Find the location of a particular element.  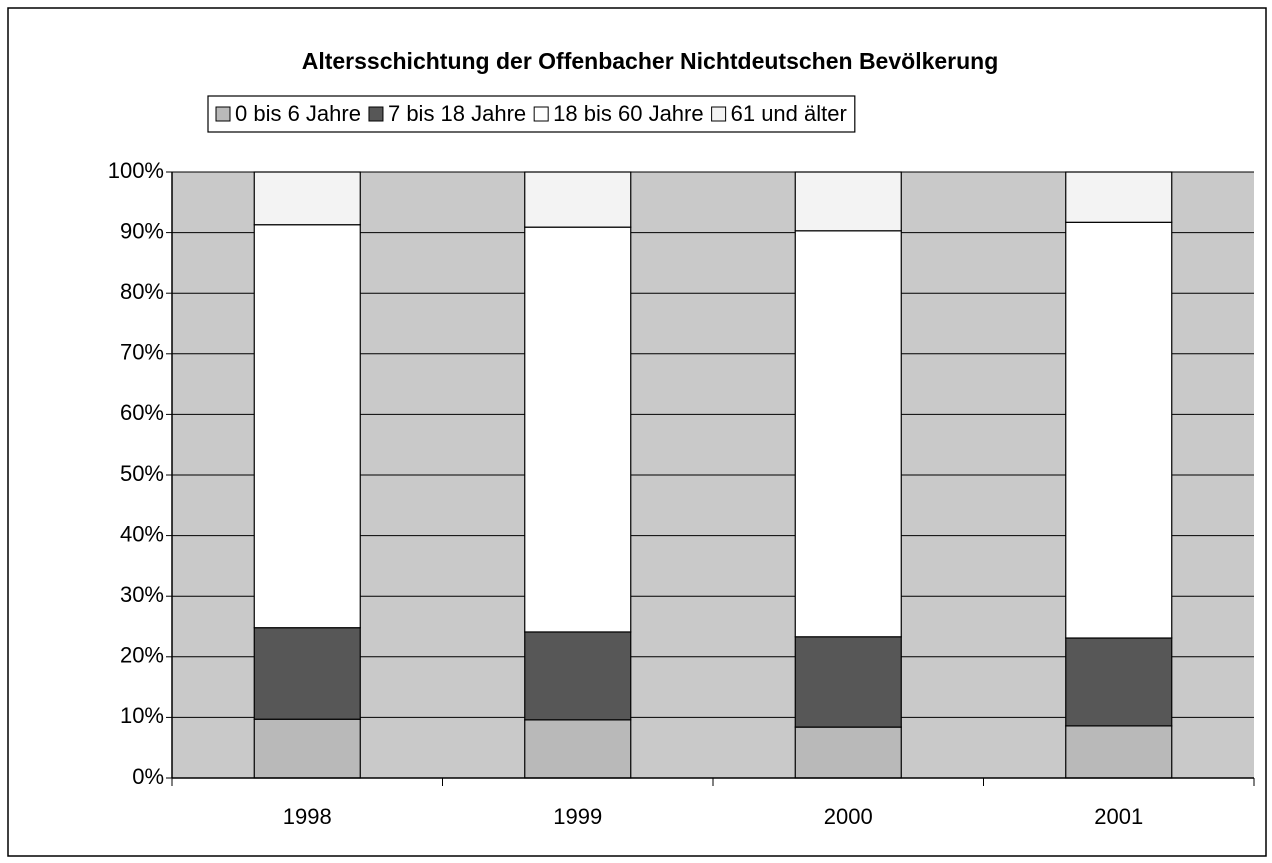

y-tick-label: 80% is located at coordinates (142, 291).